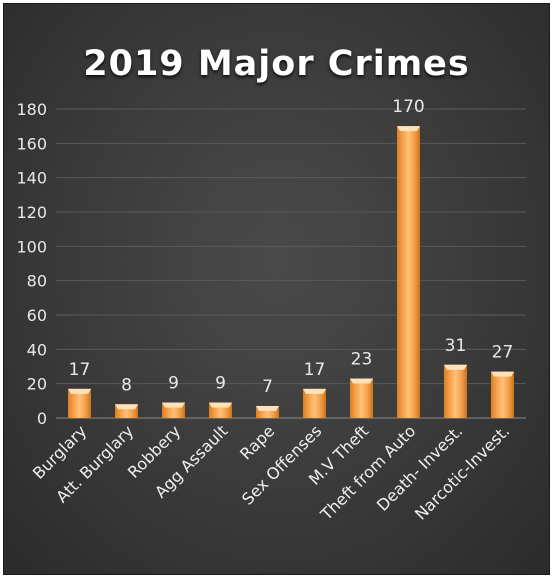 This screenshot has width=555, height=579. What do you see at coordinates (257, 442) in the screenshot?
I see `x-tick-label: Rape` at bounding box center [257, 442].